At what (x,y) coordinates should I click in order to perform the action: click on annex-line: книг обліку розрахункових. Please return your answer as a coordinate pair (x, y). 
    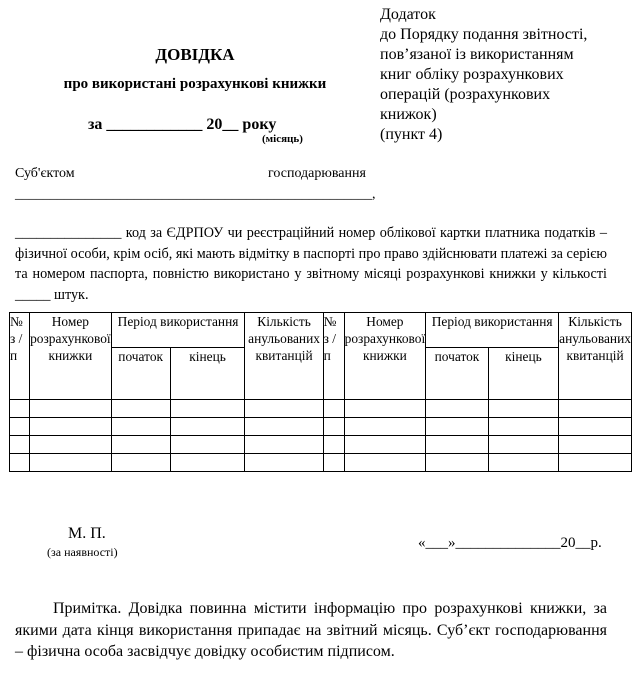
    Looking at the image, I should click on (472, 74).